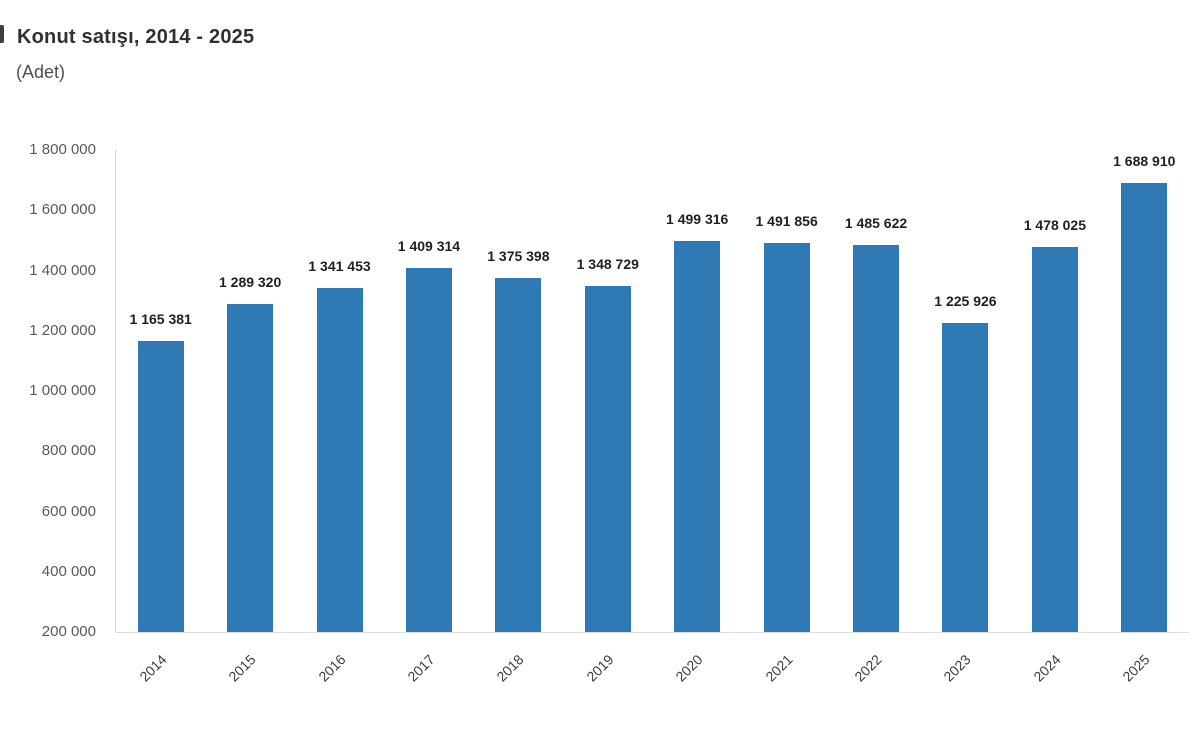 The width and height of the screenshot is (1200, 746). I want to click on bar-2025, so click(1144, 407).